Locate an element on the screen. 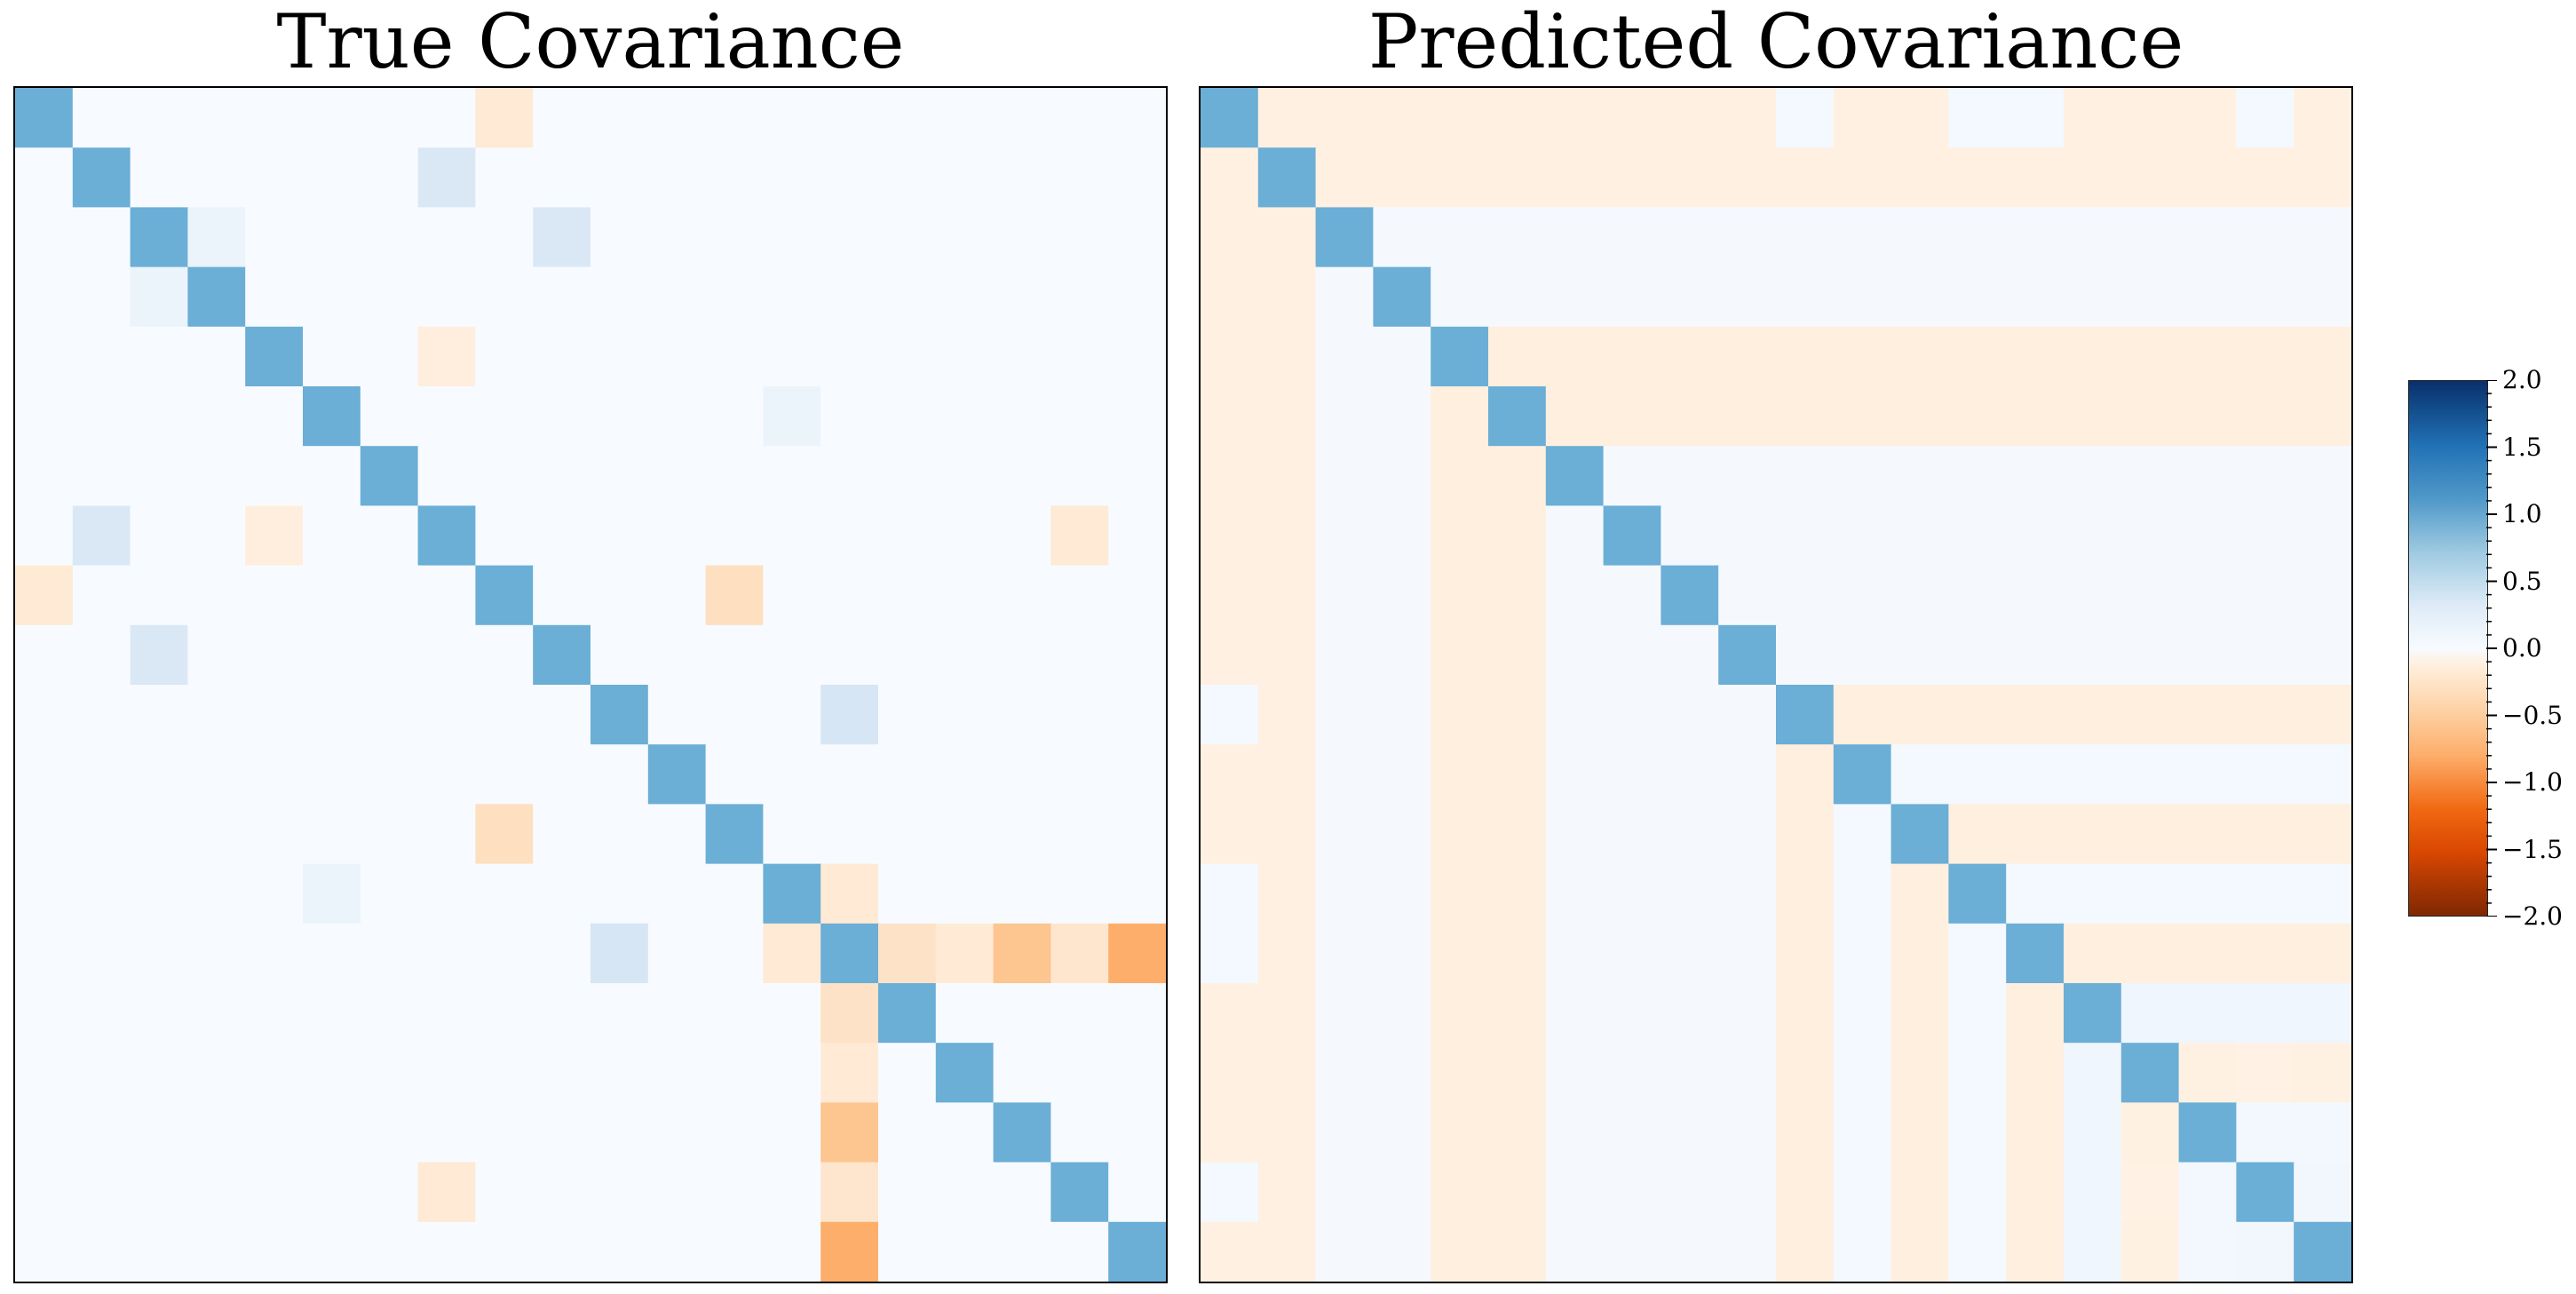 The height and width of the screenshot is (1294, 2576). colorbar-tick-label: 0.5 is located at coordinates (2522, 581).